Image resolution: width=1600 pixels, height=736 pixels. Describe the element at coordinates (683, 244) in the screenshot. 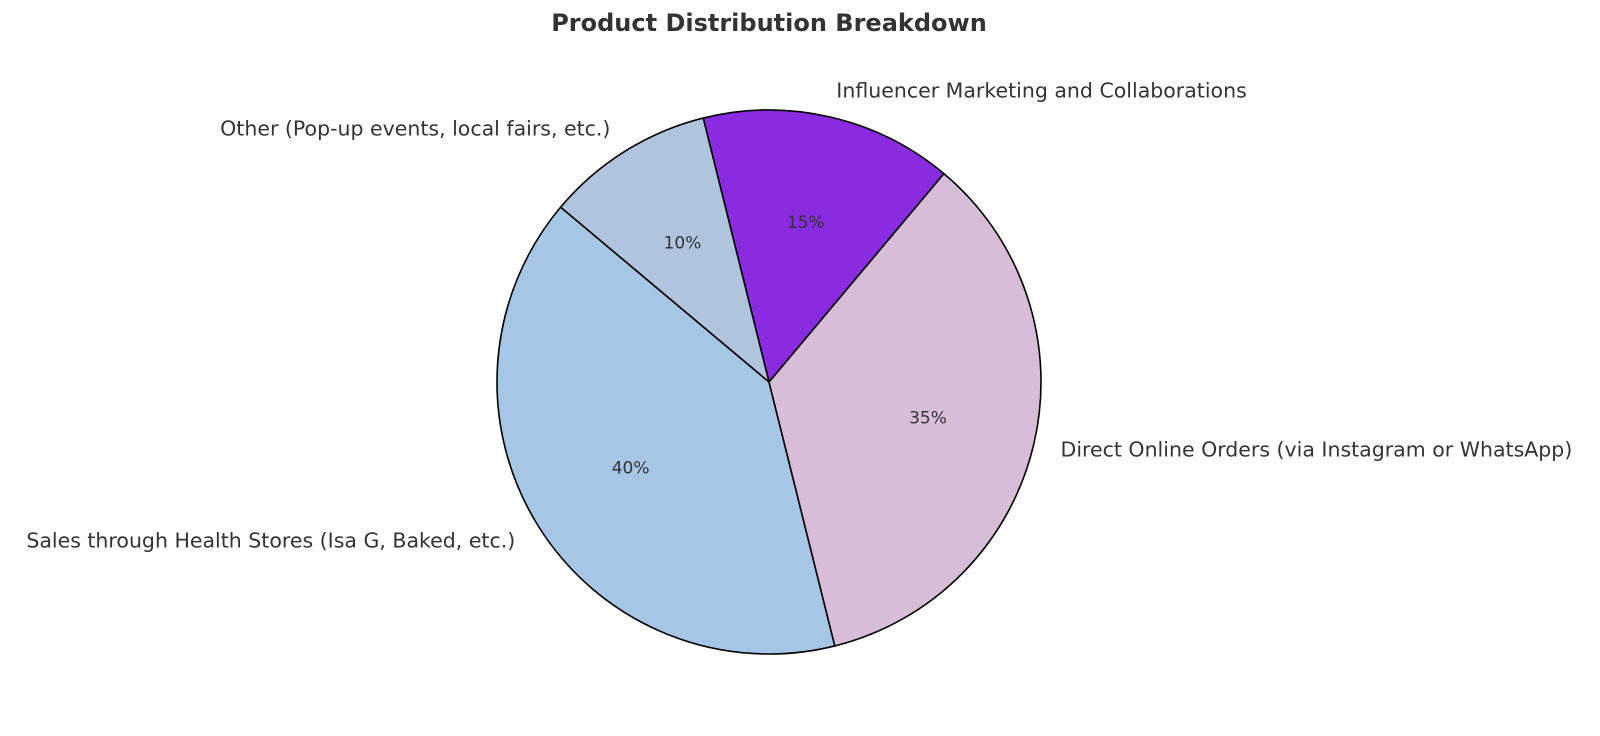

I see `pie-percent-label-3: 10%` at that location.